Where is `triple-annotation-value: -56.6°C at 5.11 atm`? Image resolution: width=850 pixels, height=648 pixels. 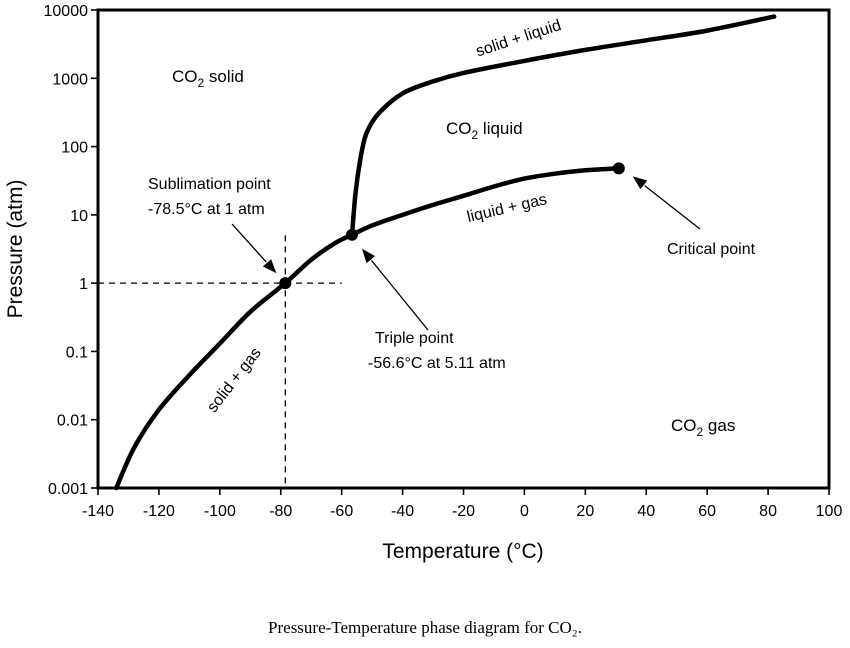 triple-annotation-value: -56.6°C at 5.11 atm is located at coordinates (437, 363).